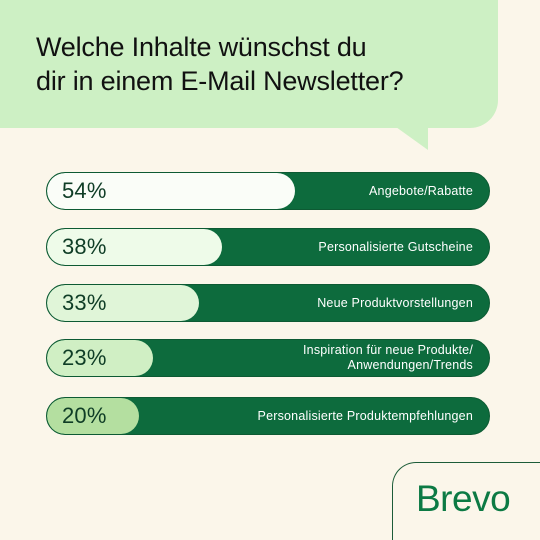 The height and width of the screenshot is (540, 540). Describe the element at coordinates (84, 190) in the screenshot. I see `bar-value-label: 54%` at that location.